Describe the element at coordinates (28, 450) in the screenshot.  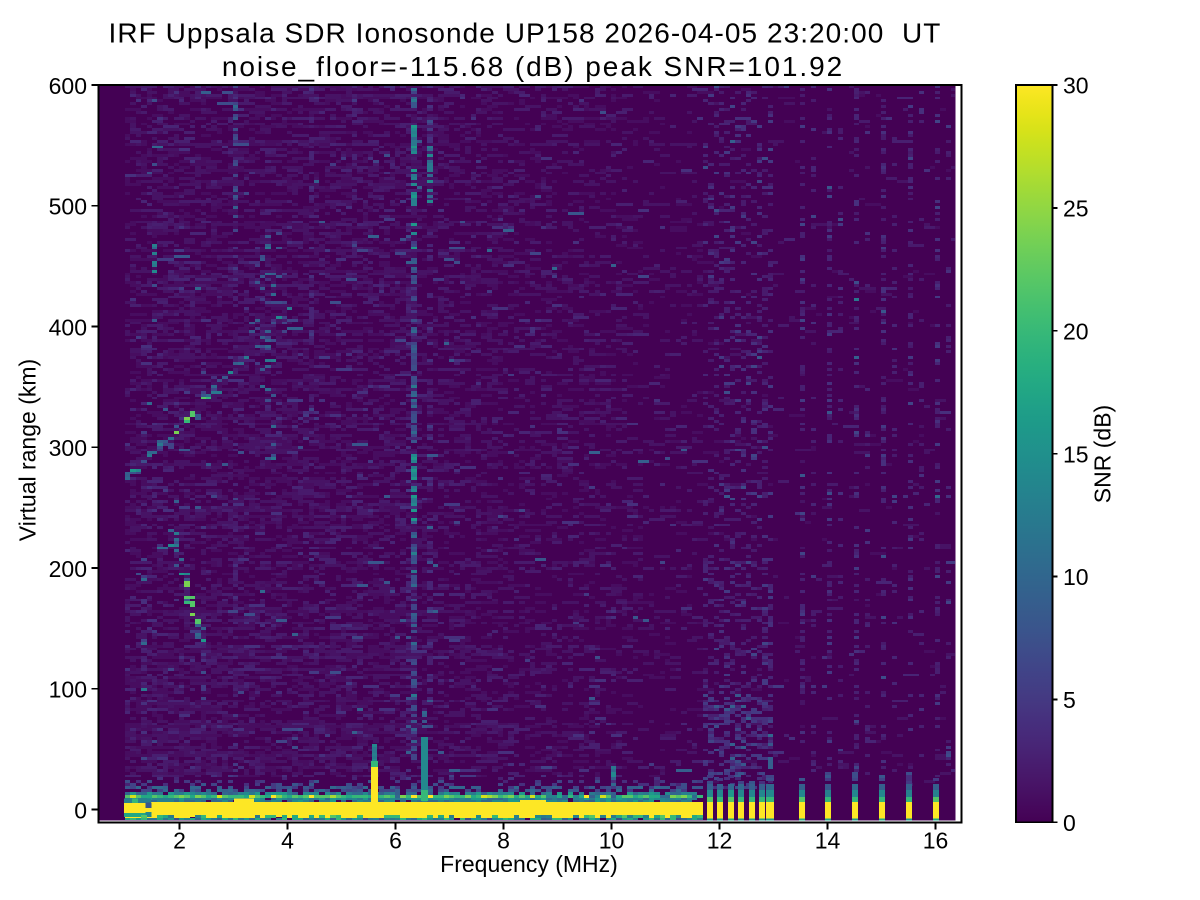
I see `svg-text: Virtual range (km)` at that location.